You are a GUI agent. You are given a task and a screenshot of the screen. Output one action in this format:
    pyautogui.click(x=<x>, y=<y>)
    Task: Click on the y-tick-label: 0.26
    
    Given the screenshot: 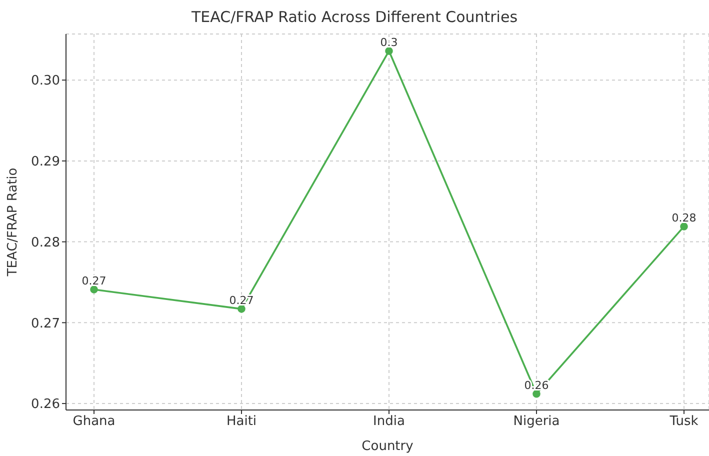 What is the action you would take?
    pyautogui.click(x=45, y=404)
    